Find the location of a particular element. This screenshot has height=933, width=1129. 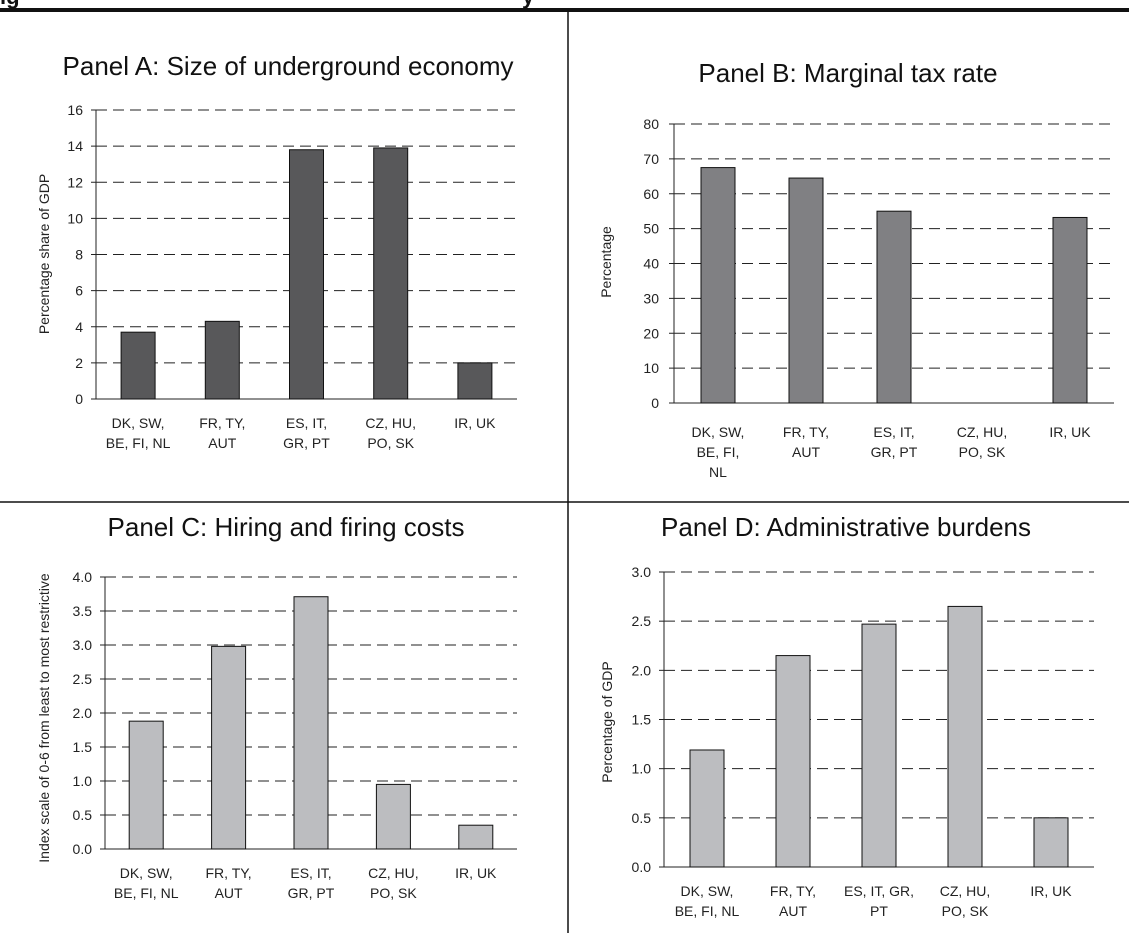

panel-c-category-label: FR, TY, AUT is located at coordinates (229, 883).